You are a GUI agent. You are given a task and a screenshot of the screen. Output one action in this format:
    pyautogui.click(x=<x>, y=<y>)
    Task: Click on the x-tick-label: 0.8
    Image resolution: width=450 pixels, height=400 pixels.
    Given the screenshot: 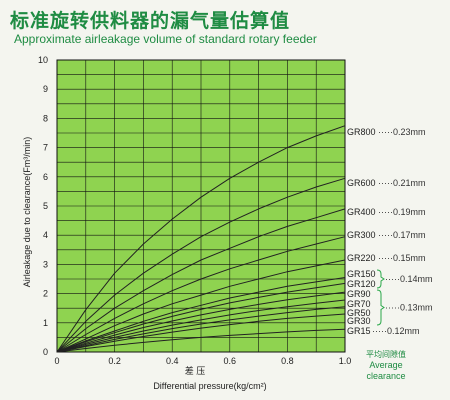 What is the action you would take?
    pyautogui.click(x=287, y=361)
    